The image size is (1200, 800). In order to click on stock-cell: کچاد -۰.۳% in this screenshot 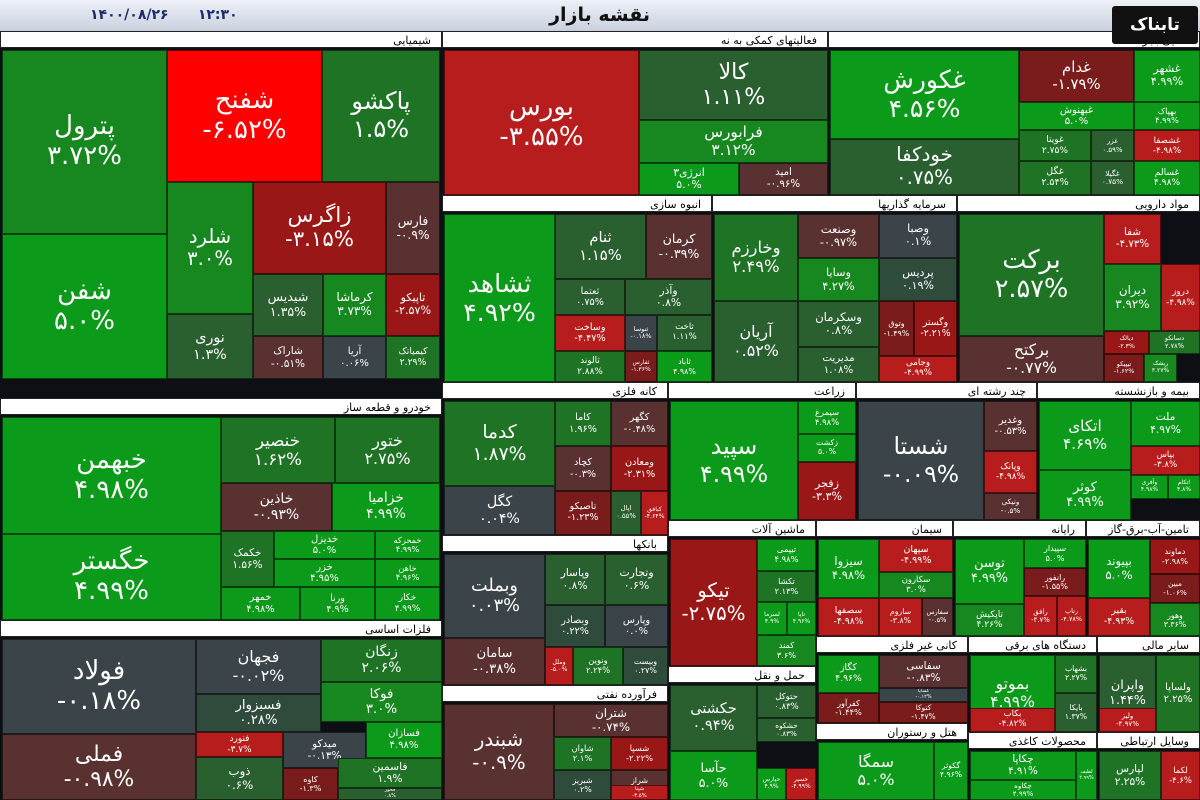, I will do `click(583, 468)`.